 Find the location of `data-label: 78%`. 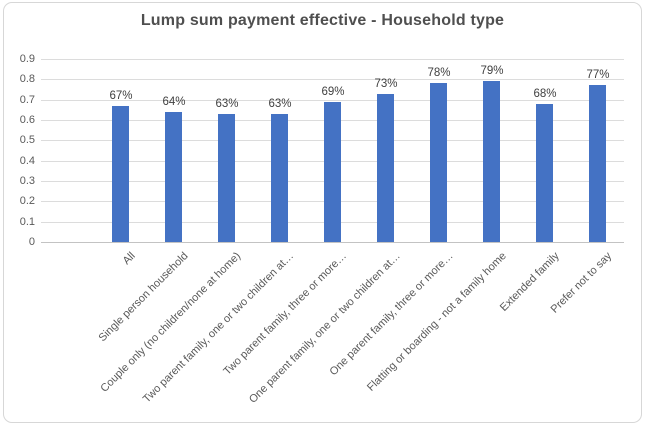

data-label: 78% is located at coordinates (439, 73).